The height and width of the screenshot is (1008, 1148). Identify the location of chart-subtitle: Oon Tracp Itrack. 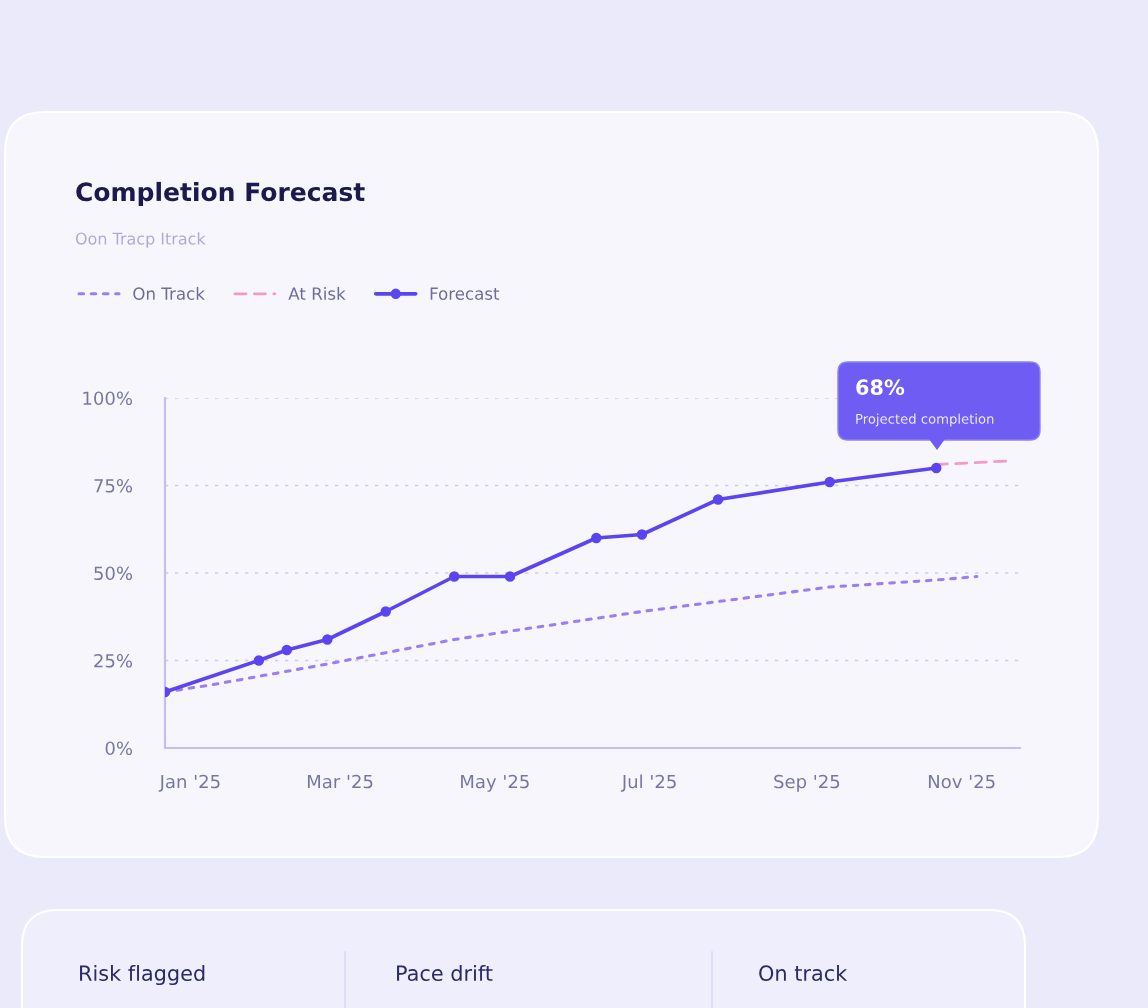
(140, 240).